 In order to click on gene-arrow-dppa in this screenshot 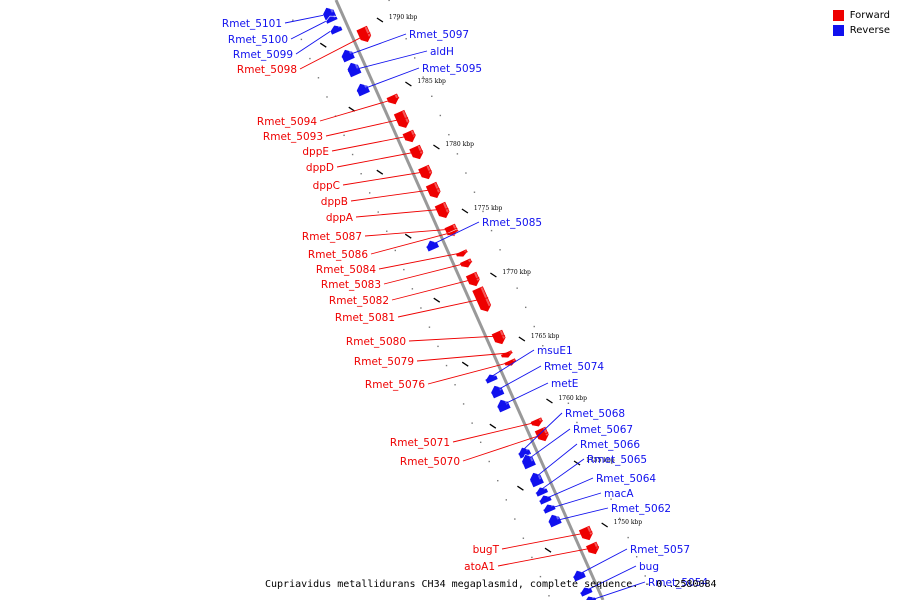, I will do `click(442, 210)`.